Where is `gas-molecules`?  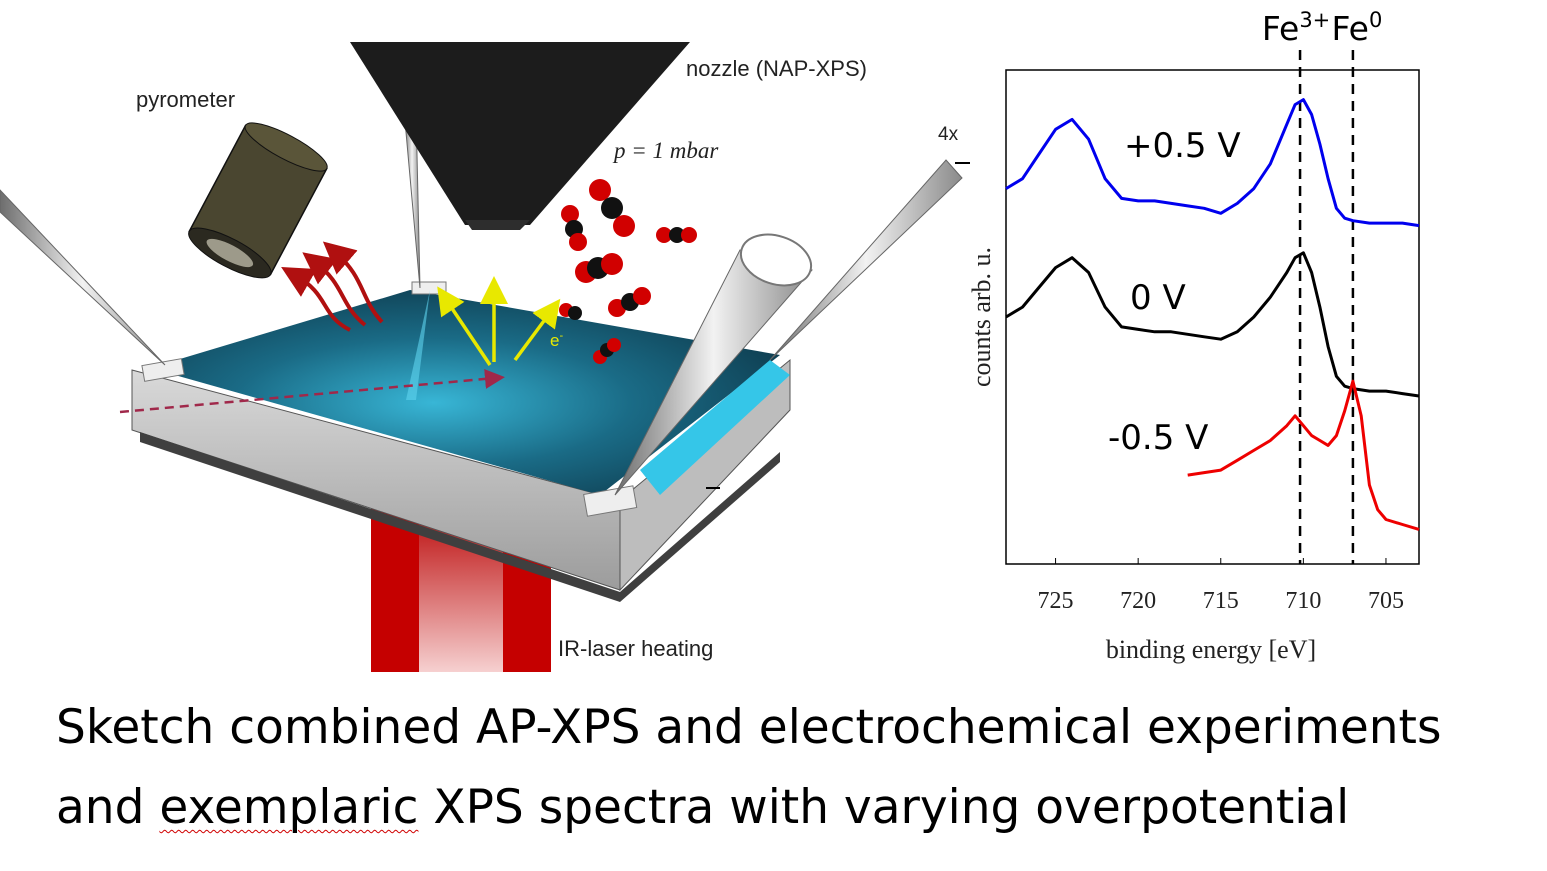 gas-molecules is located at coordinates (628, 271).